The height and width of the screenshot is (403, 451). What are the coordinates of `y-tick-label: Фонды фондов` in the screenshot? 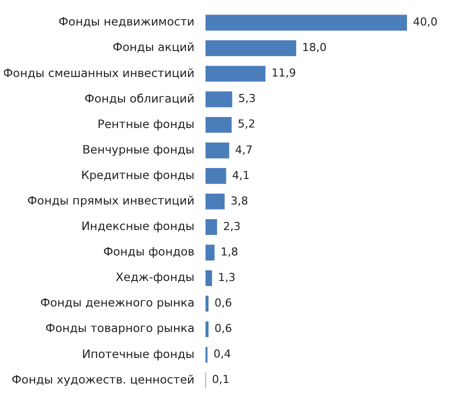 It's located at (149, 251).